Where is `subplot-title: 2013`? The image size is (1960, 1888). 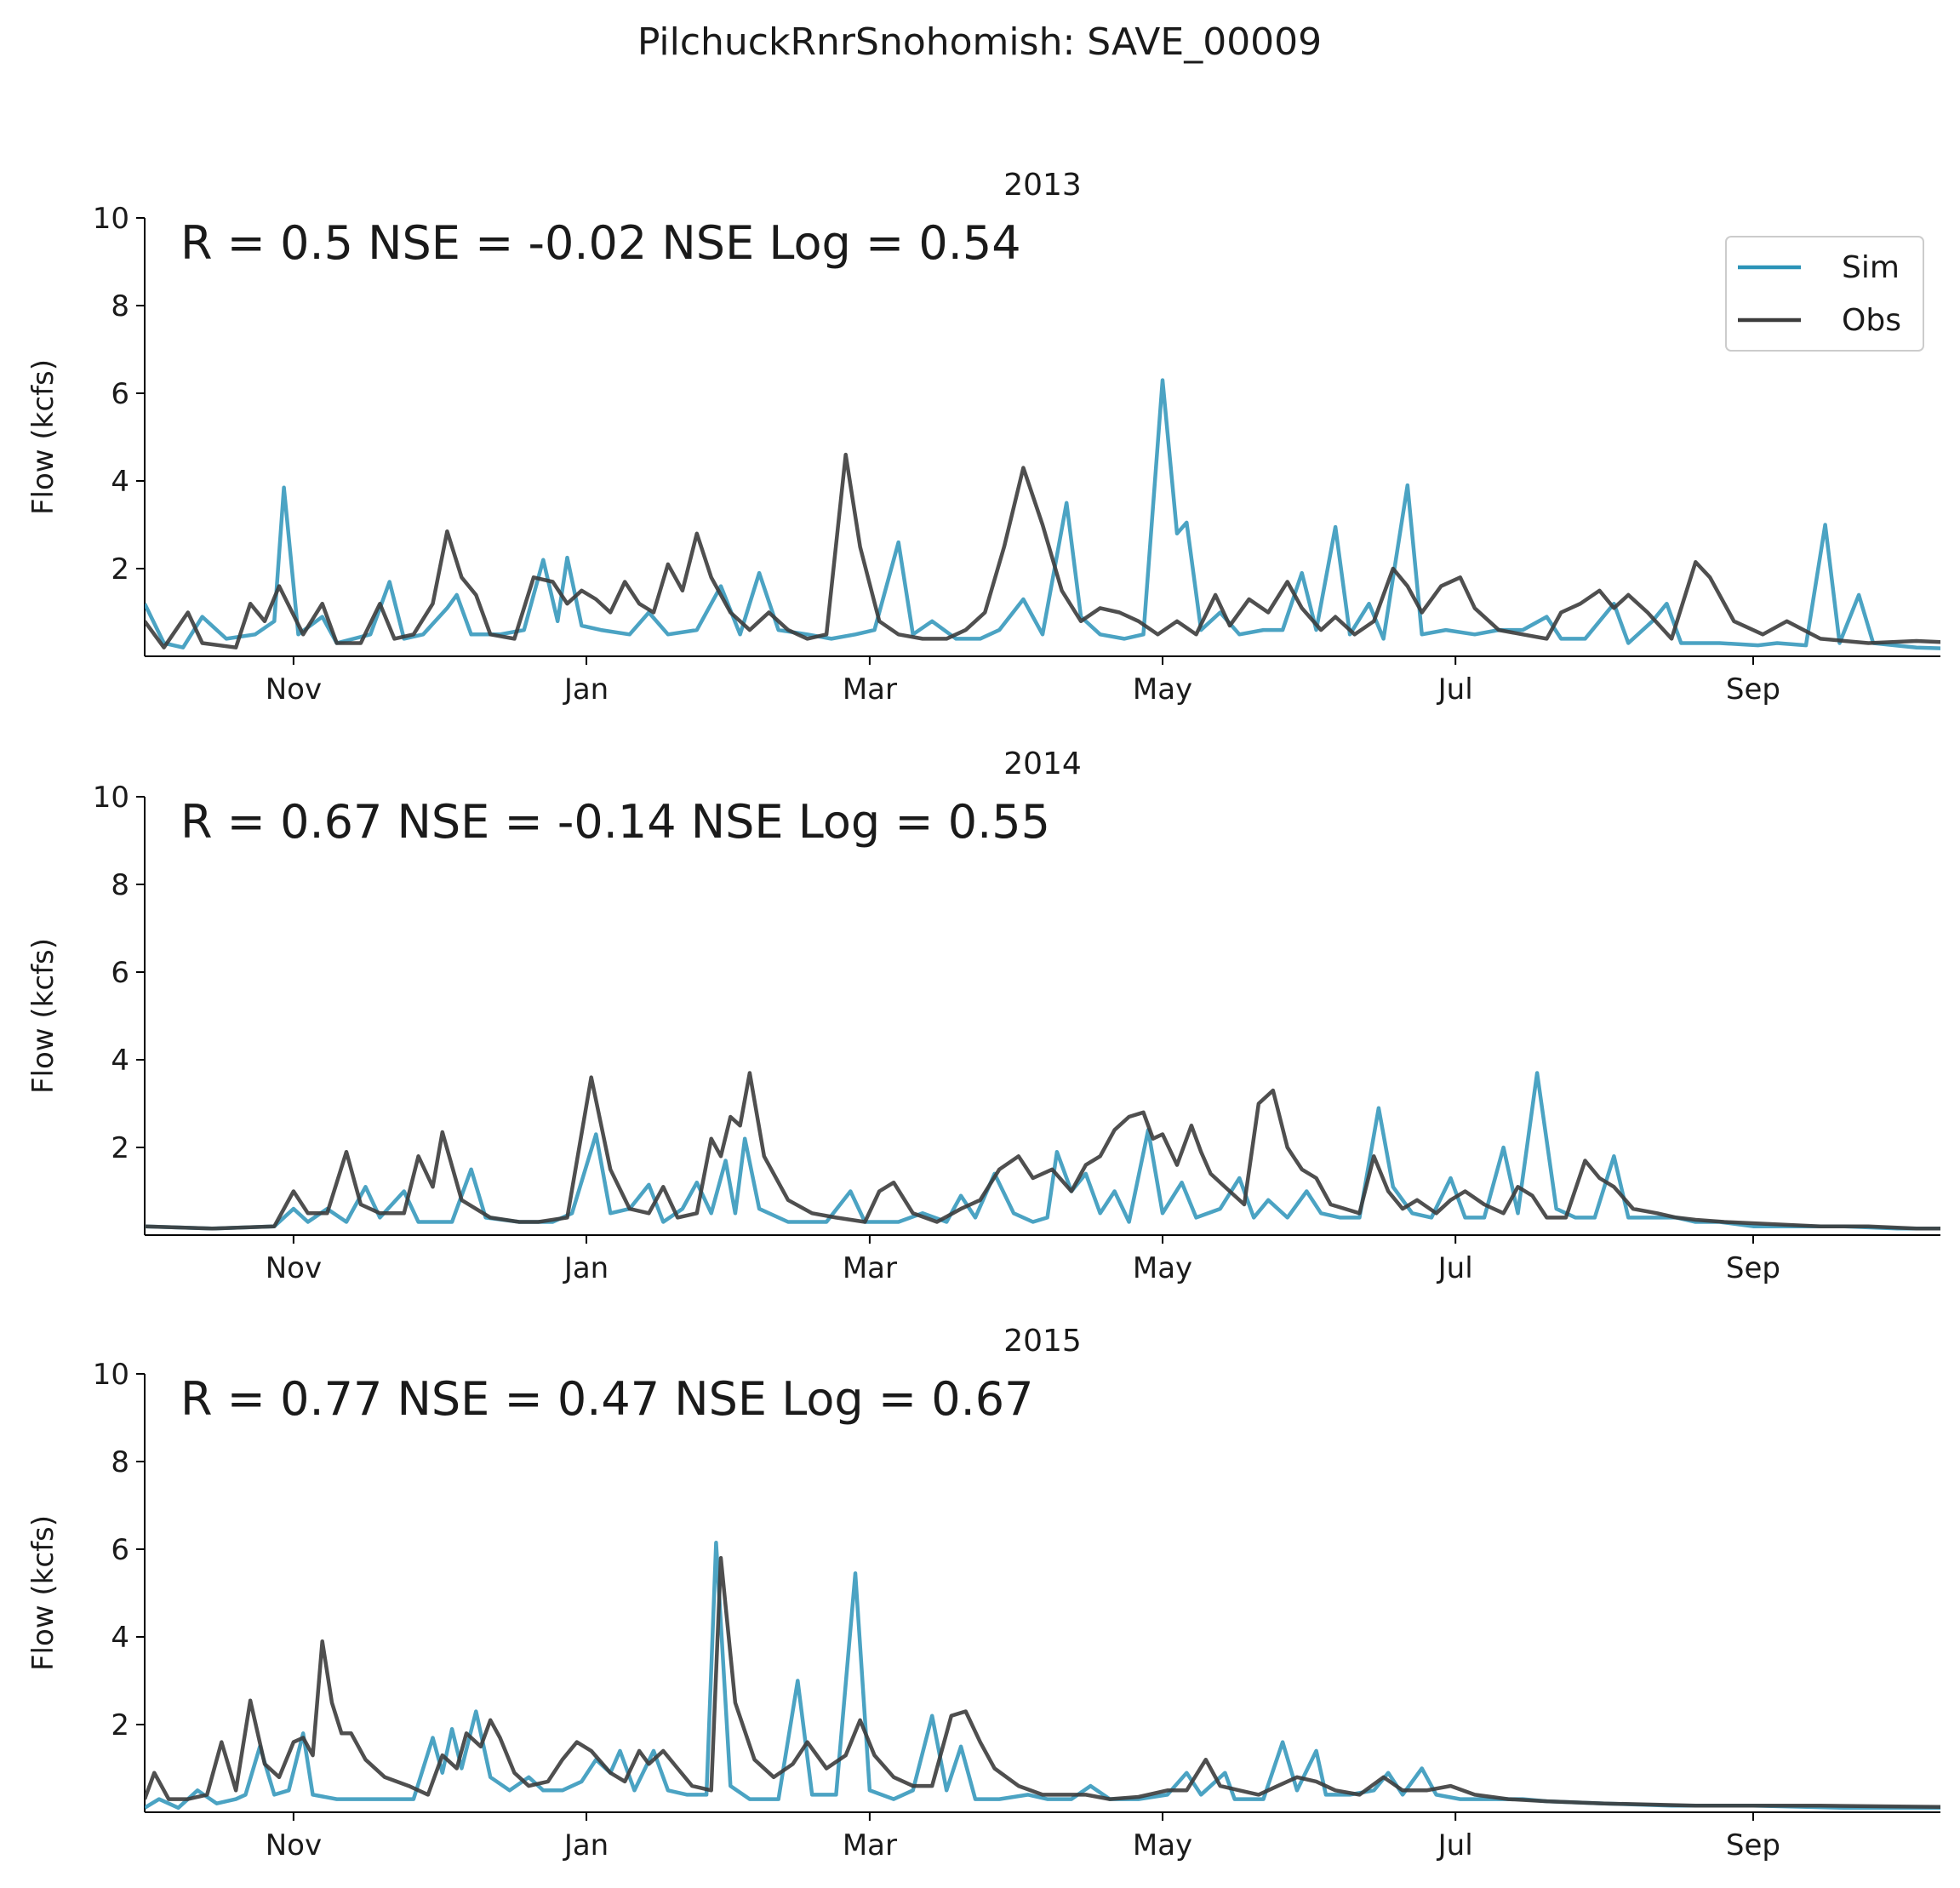 subplot-title: 2013 is located at coordinates (1042, 185).